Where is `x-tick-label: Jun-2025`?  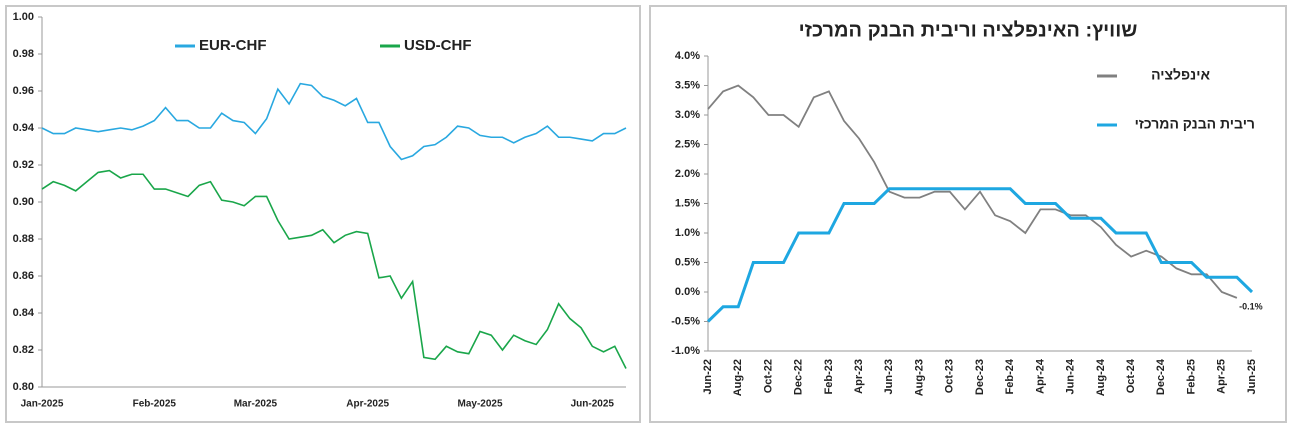 x-tick-label: Jun-2025 is located at coordinates (593, 404).